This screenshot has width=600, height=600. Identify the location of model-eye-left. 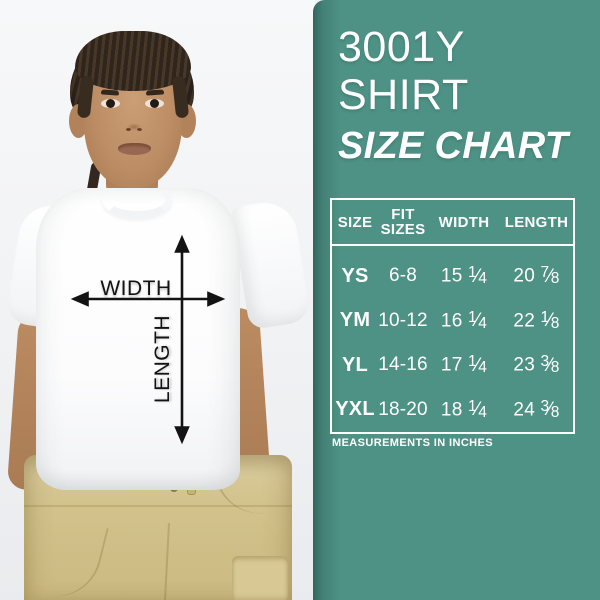
(110, 103).